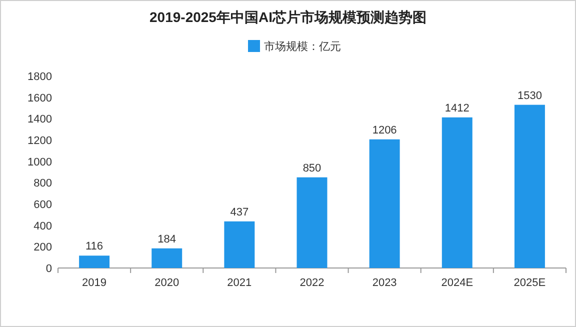  What do you see at coordinates (43, 248) in the screenshot?
I see `y-tick-label: 200` at bounding box center [43, 248].